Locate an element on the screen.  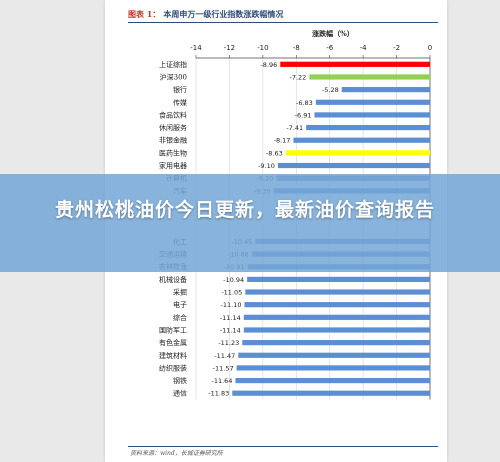
figure-title: 图表 1： 本周申万一级行业指数涨跌幅情况 is located at coordinates (205, 14).